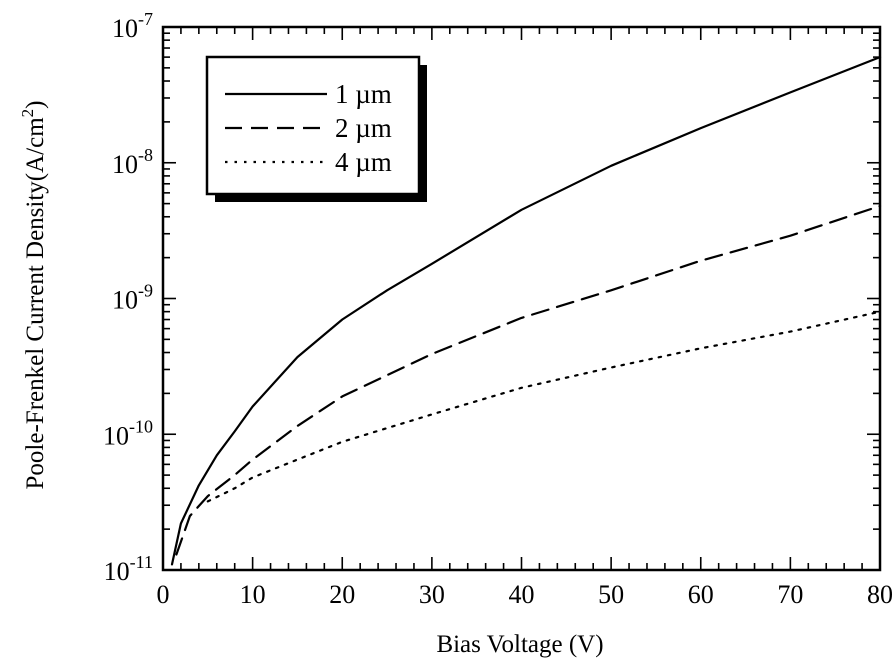 The width and height of the screenshot is (895, 665). I want to click on y-axis-title-sup: 2, so click(27, 113).